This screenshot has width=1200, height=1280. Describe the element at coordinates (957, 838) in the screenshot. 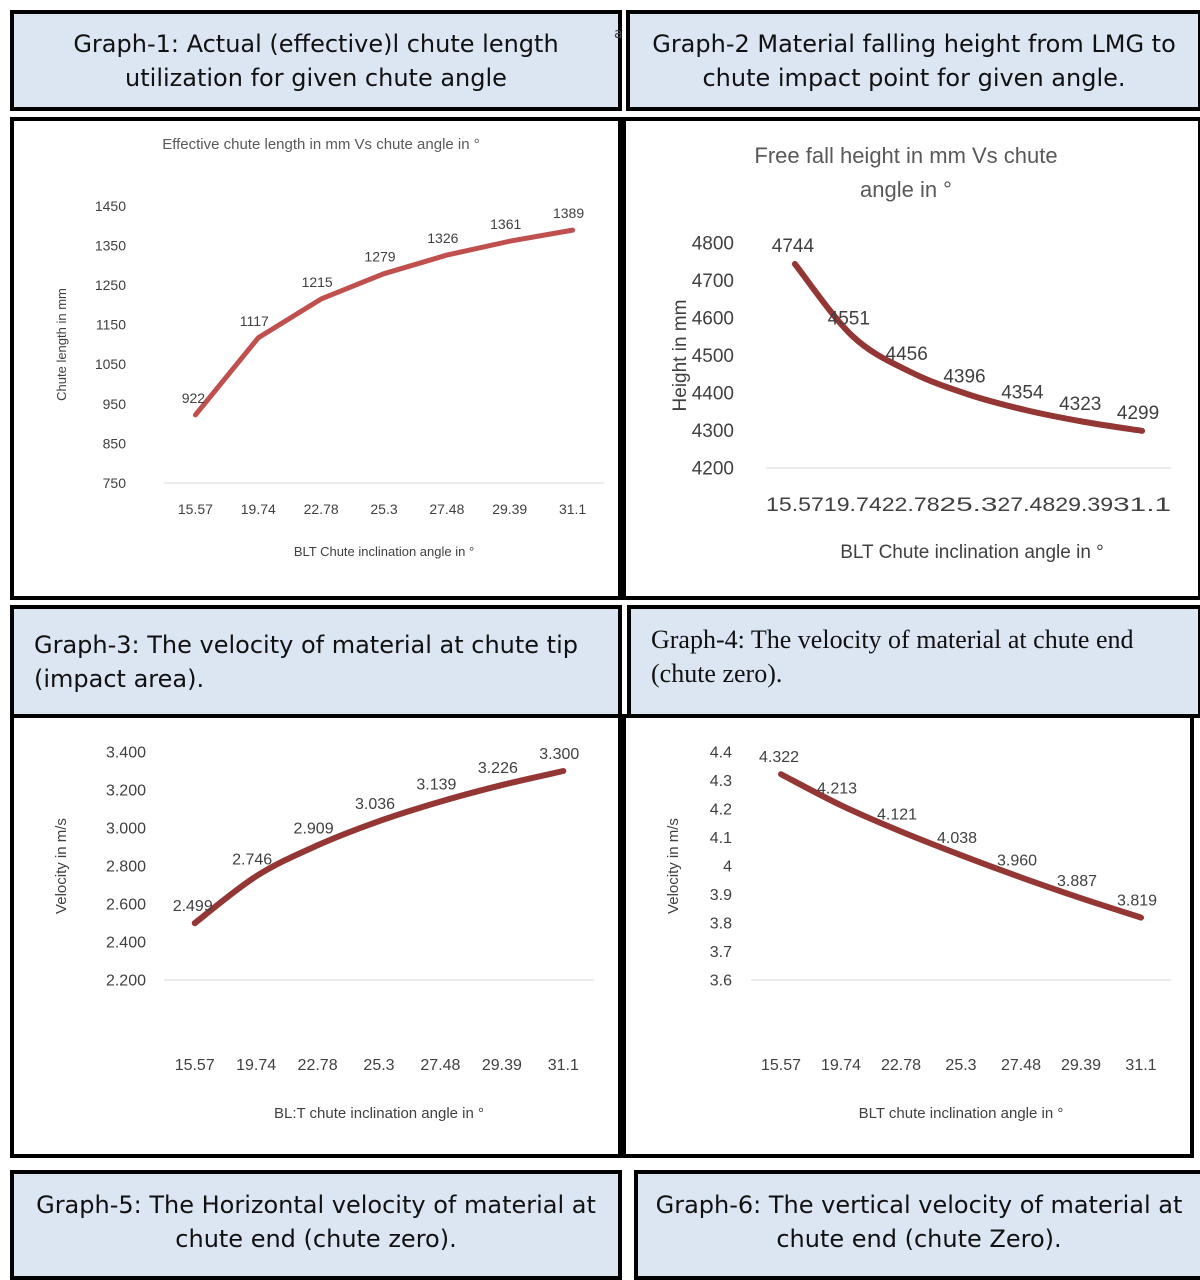

I see `data-label: 4.038` at that location.